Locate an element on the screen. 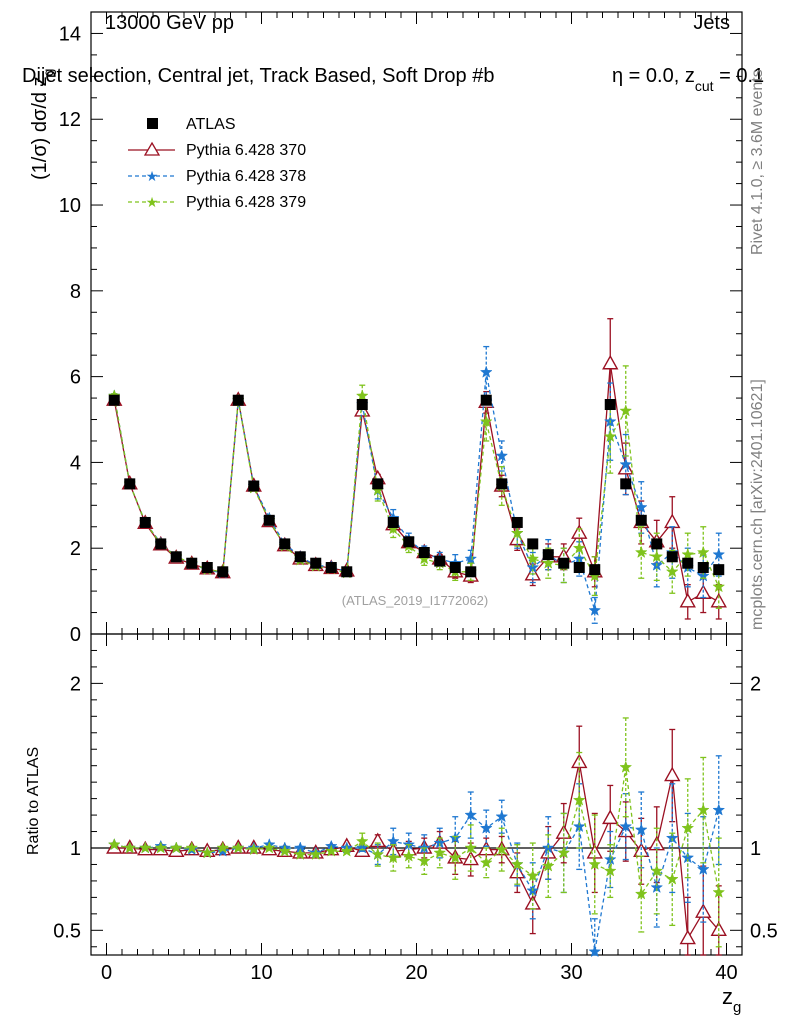 This screenshot has height=1024, width=786. plot-title-sub: cut is located at coordinates (704, 86).